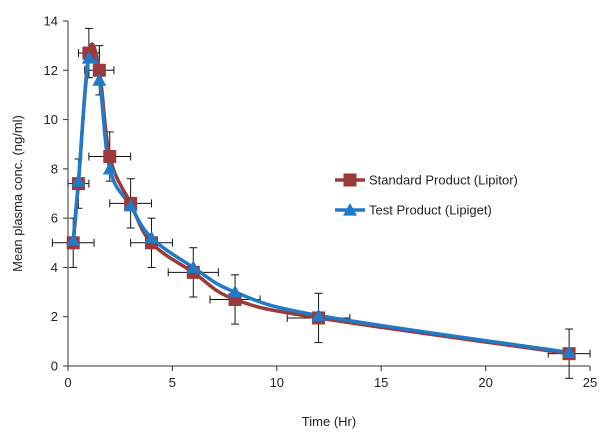  I want to click on x-tick-label: 5, so click(172, 382).